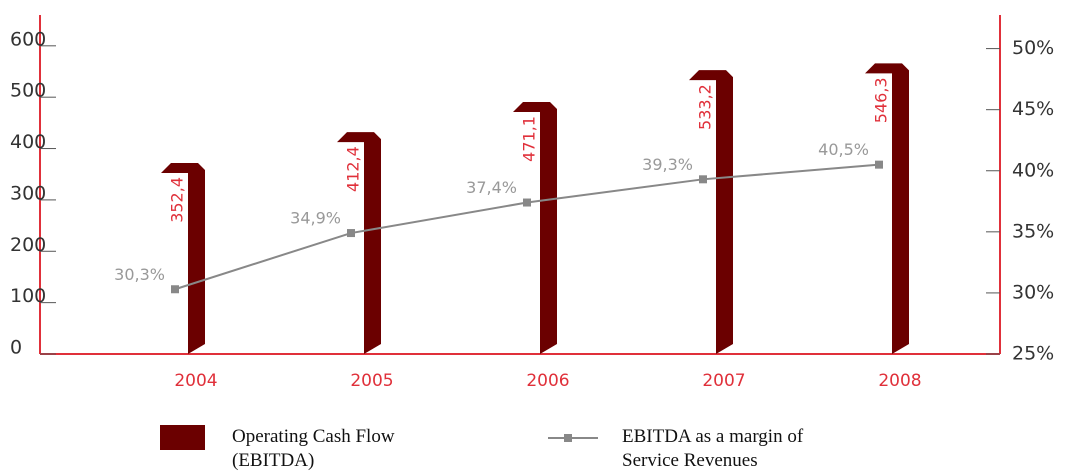 The width and height of the screenshot is (1065, 472). What do you see at coordinates (28, 91) in the screenshot?
I see `y-tick-label: 500` at bounding box center [28, 91].